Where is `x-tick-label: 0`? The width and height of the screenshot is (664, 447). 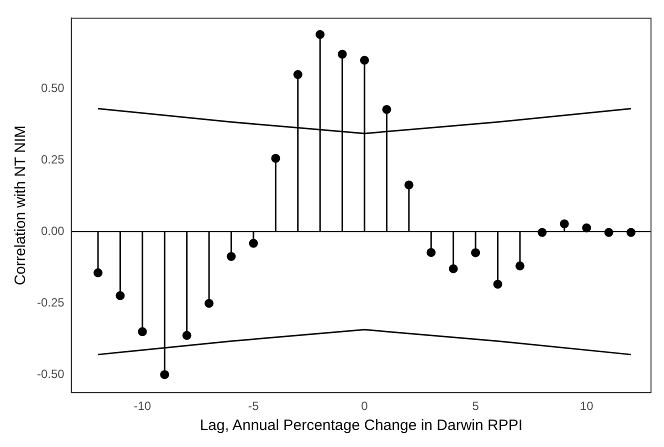 x-tick-label: 0 is located at coordinates (364, 406).